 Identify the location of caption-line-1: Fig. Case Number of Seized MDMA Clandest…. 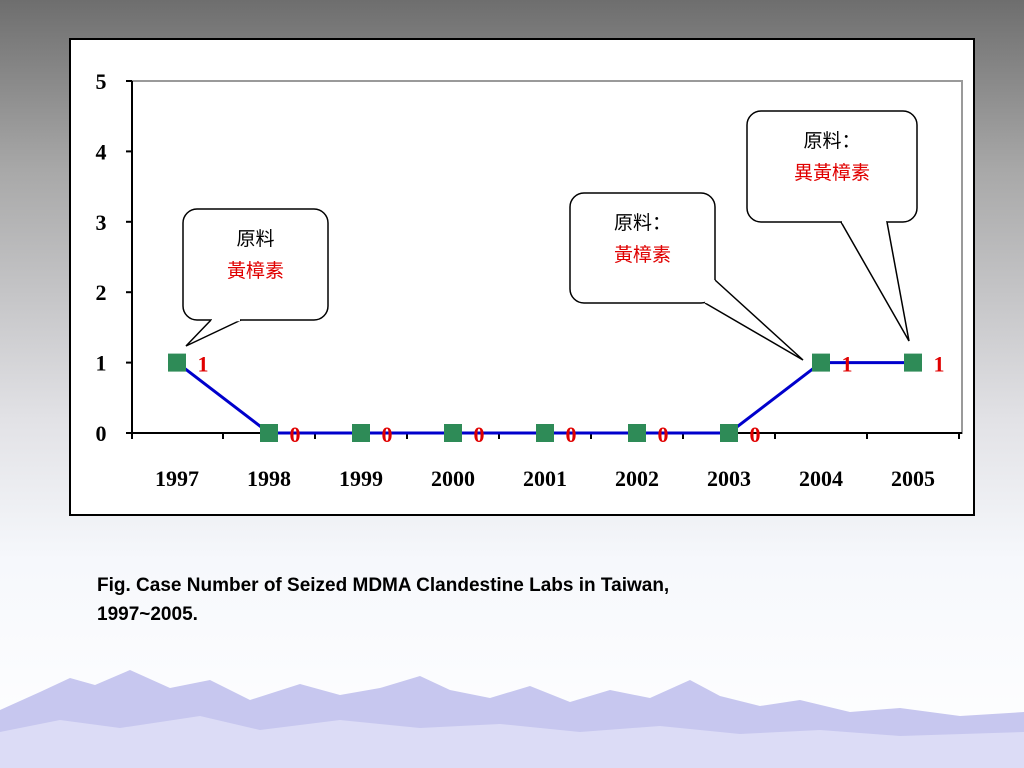
(383, 585).